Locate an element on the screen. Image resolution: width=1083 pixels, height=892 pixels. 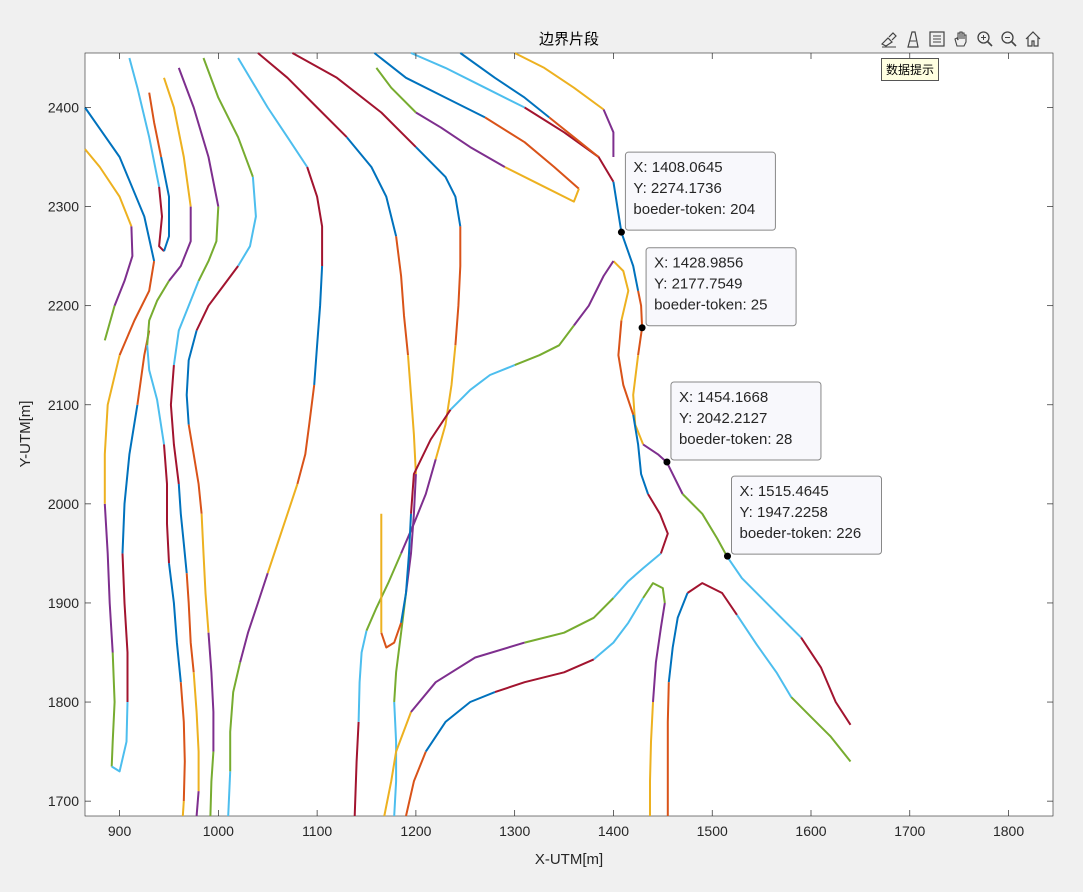
datatip-text: boeder-token: 25 is located at coordinates (710, 305).